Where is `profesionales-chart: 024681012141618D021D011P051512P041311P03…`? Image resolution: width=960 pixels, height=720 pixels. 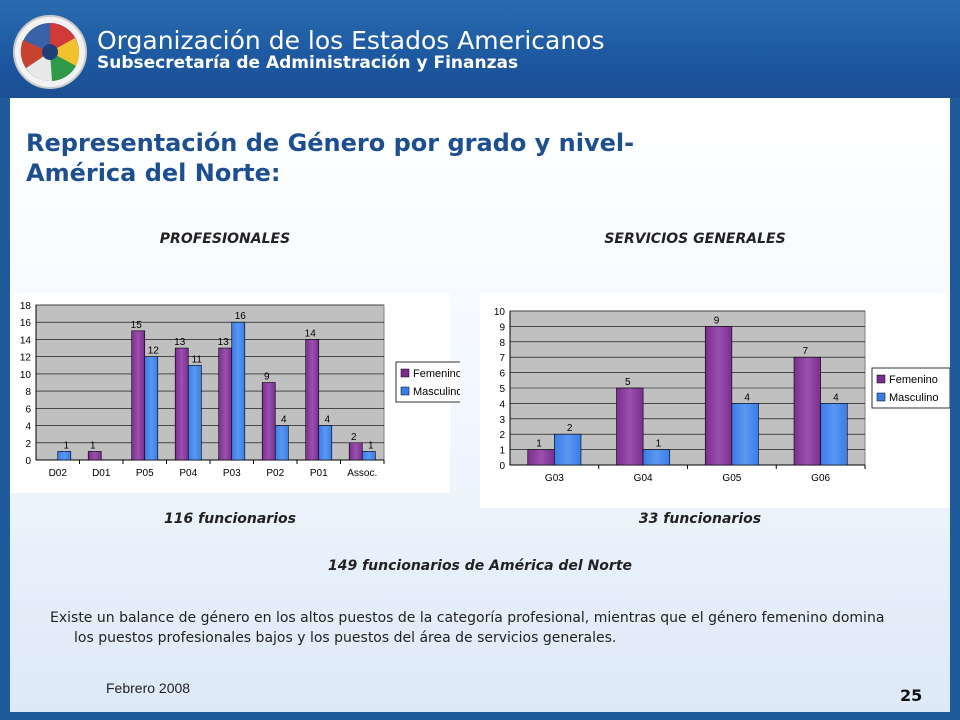 profesionales-chart: 024681012141618D021D011P051512P041311P03… is located at coordinates (235, 393).